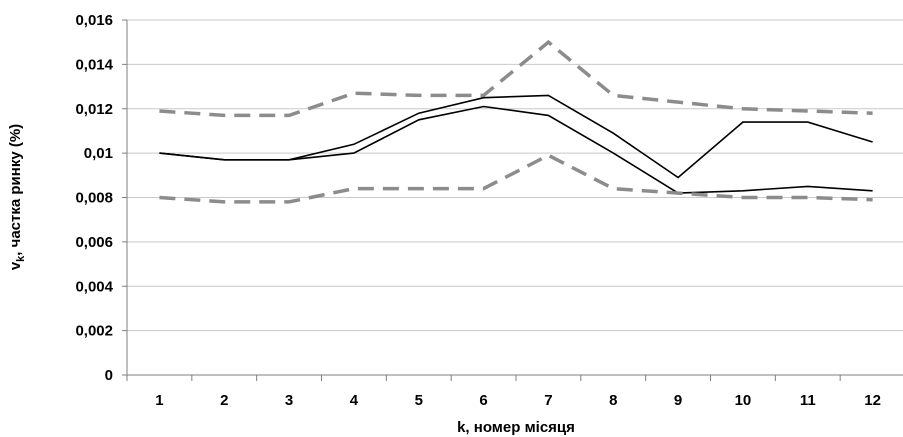 Image resolution: width=903 pixels, height=437 pixels. What do you see at coordinates (15, 265) in the screenshot?
I see `y-axis-title-main: v` at bounding box center [15, 265].